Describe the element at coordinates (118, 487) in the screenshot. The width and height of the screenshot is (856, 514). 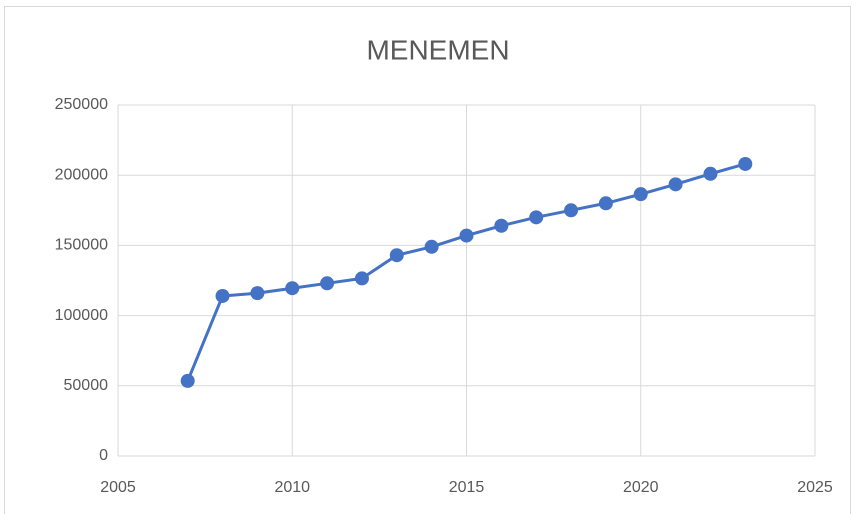
I see `x-tick-label: 2005` at that location.